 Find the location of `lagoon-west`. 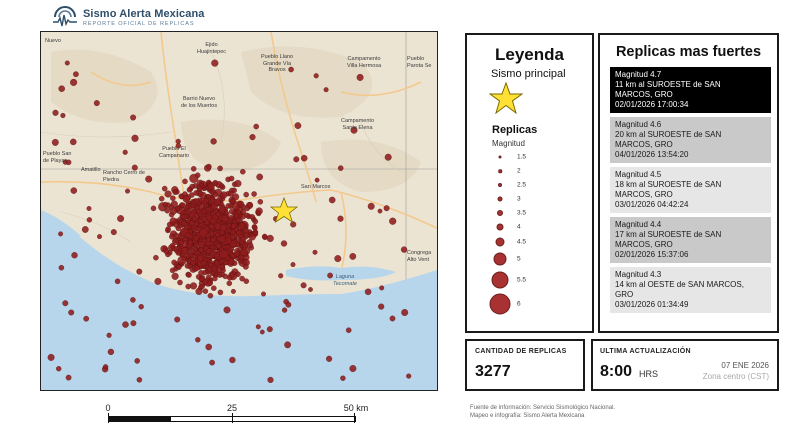

lagoon-west is located at coordinates (61, 223).